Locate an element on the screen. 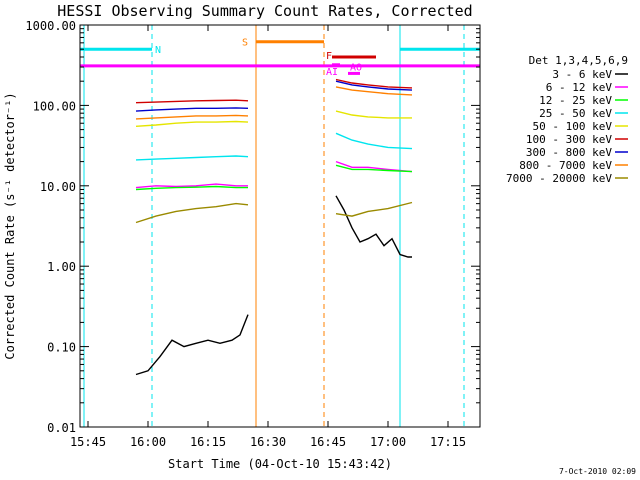 Image resolution: width=640 pixels, height=480 pixels. flag-label-AI: AI is located at coordinates (332, 72).